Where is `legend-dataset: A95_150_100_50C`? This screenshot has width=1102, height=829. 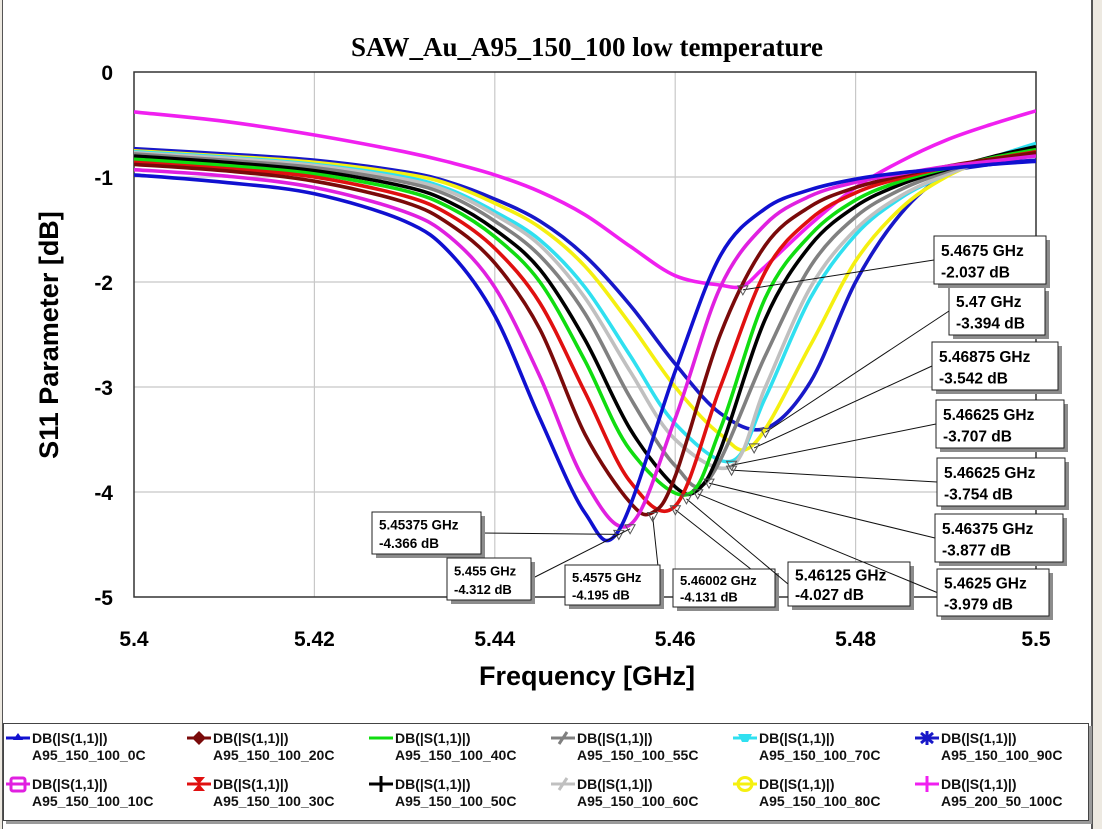
legend-dataset: A95_150_100_50C is located at coordinates (456, 801).